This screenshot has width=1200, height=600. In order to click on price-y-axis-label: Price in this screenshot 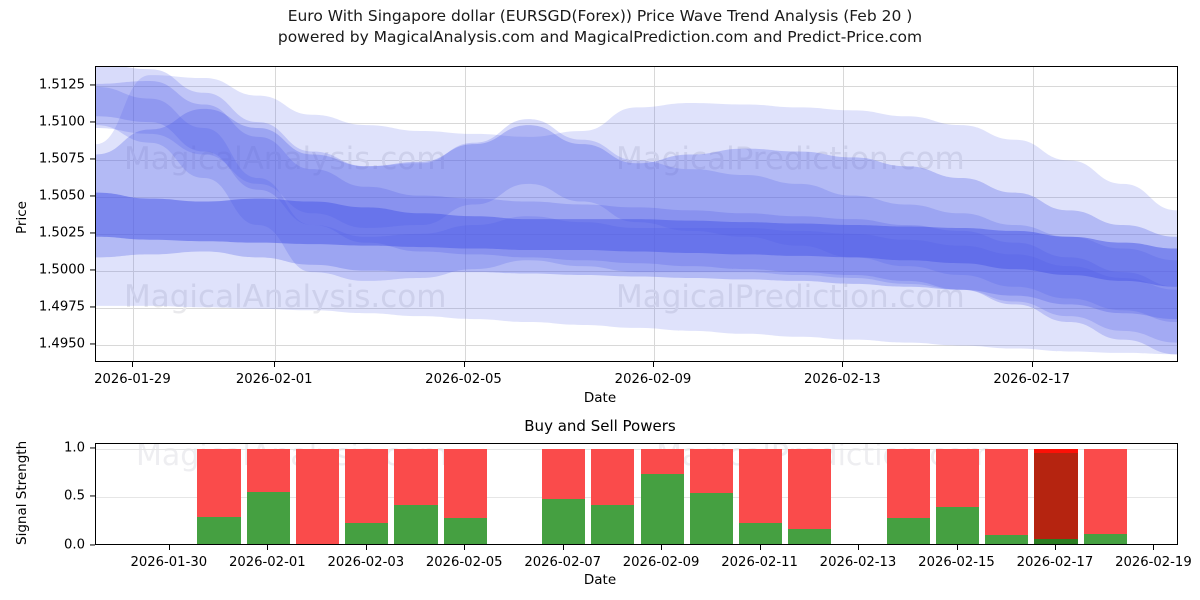, I will do `click(22, 217)`.